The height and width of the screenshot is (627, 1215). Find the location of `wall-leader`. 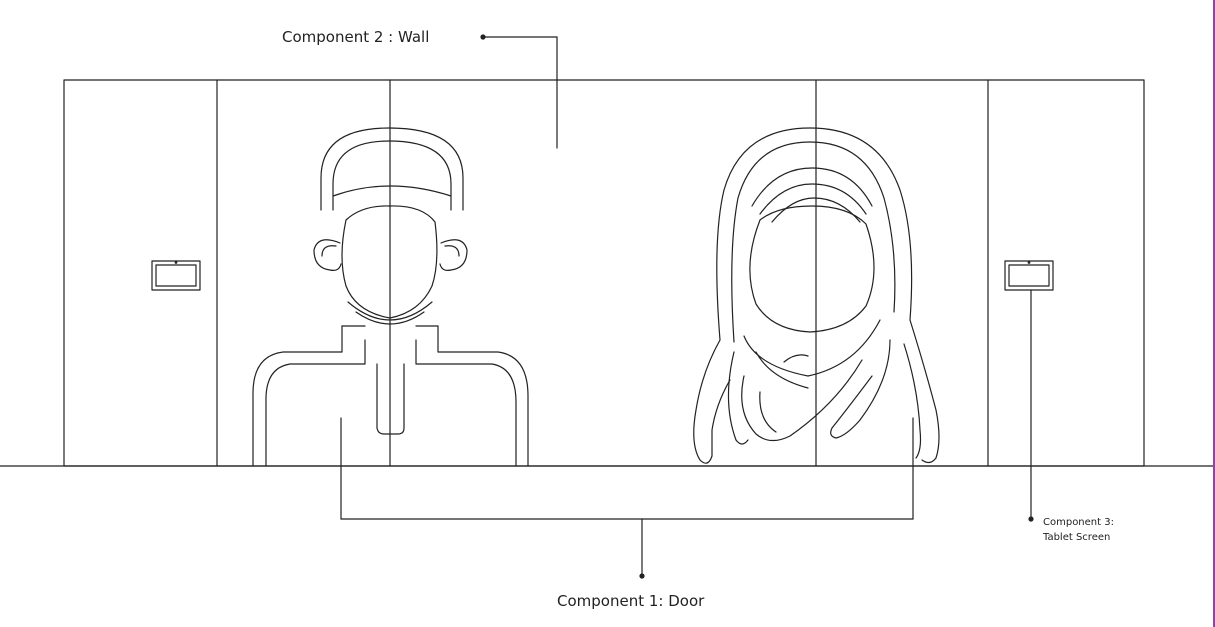

wall-leader is located at coordinates (520, 92).